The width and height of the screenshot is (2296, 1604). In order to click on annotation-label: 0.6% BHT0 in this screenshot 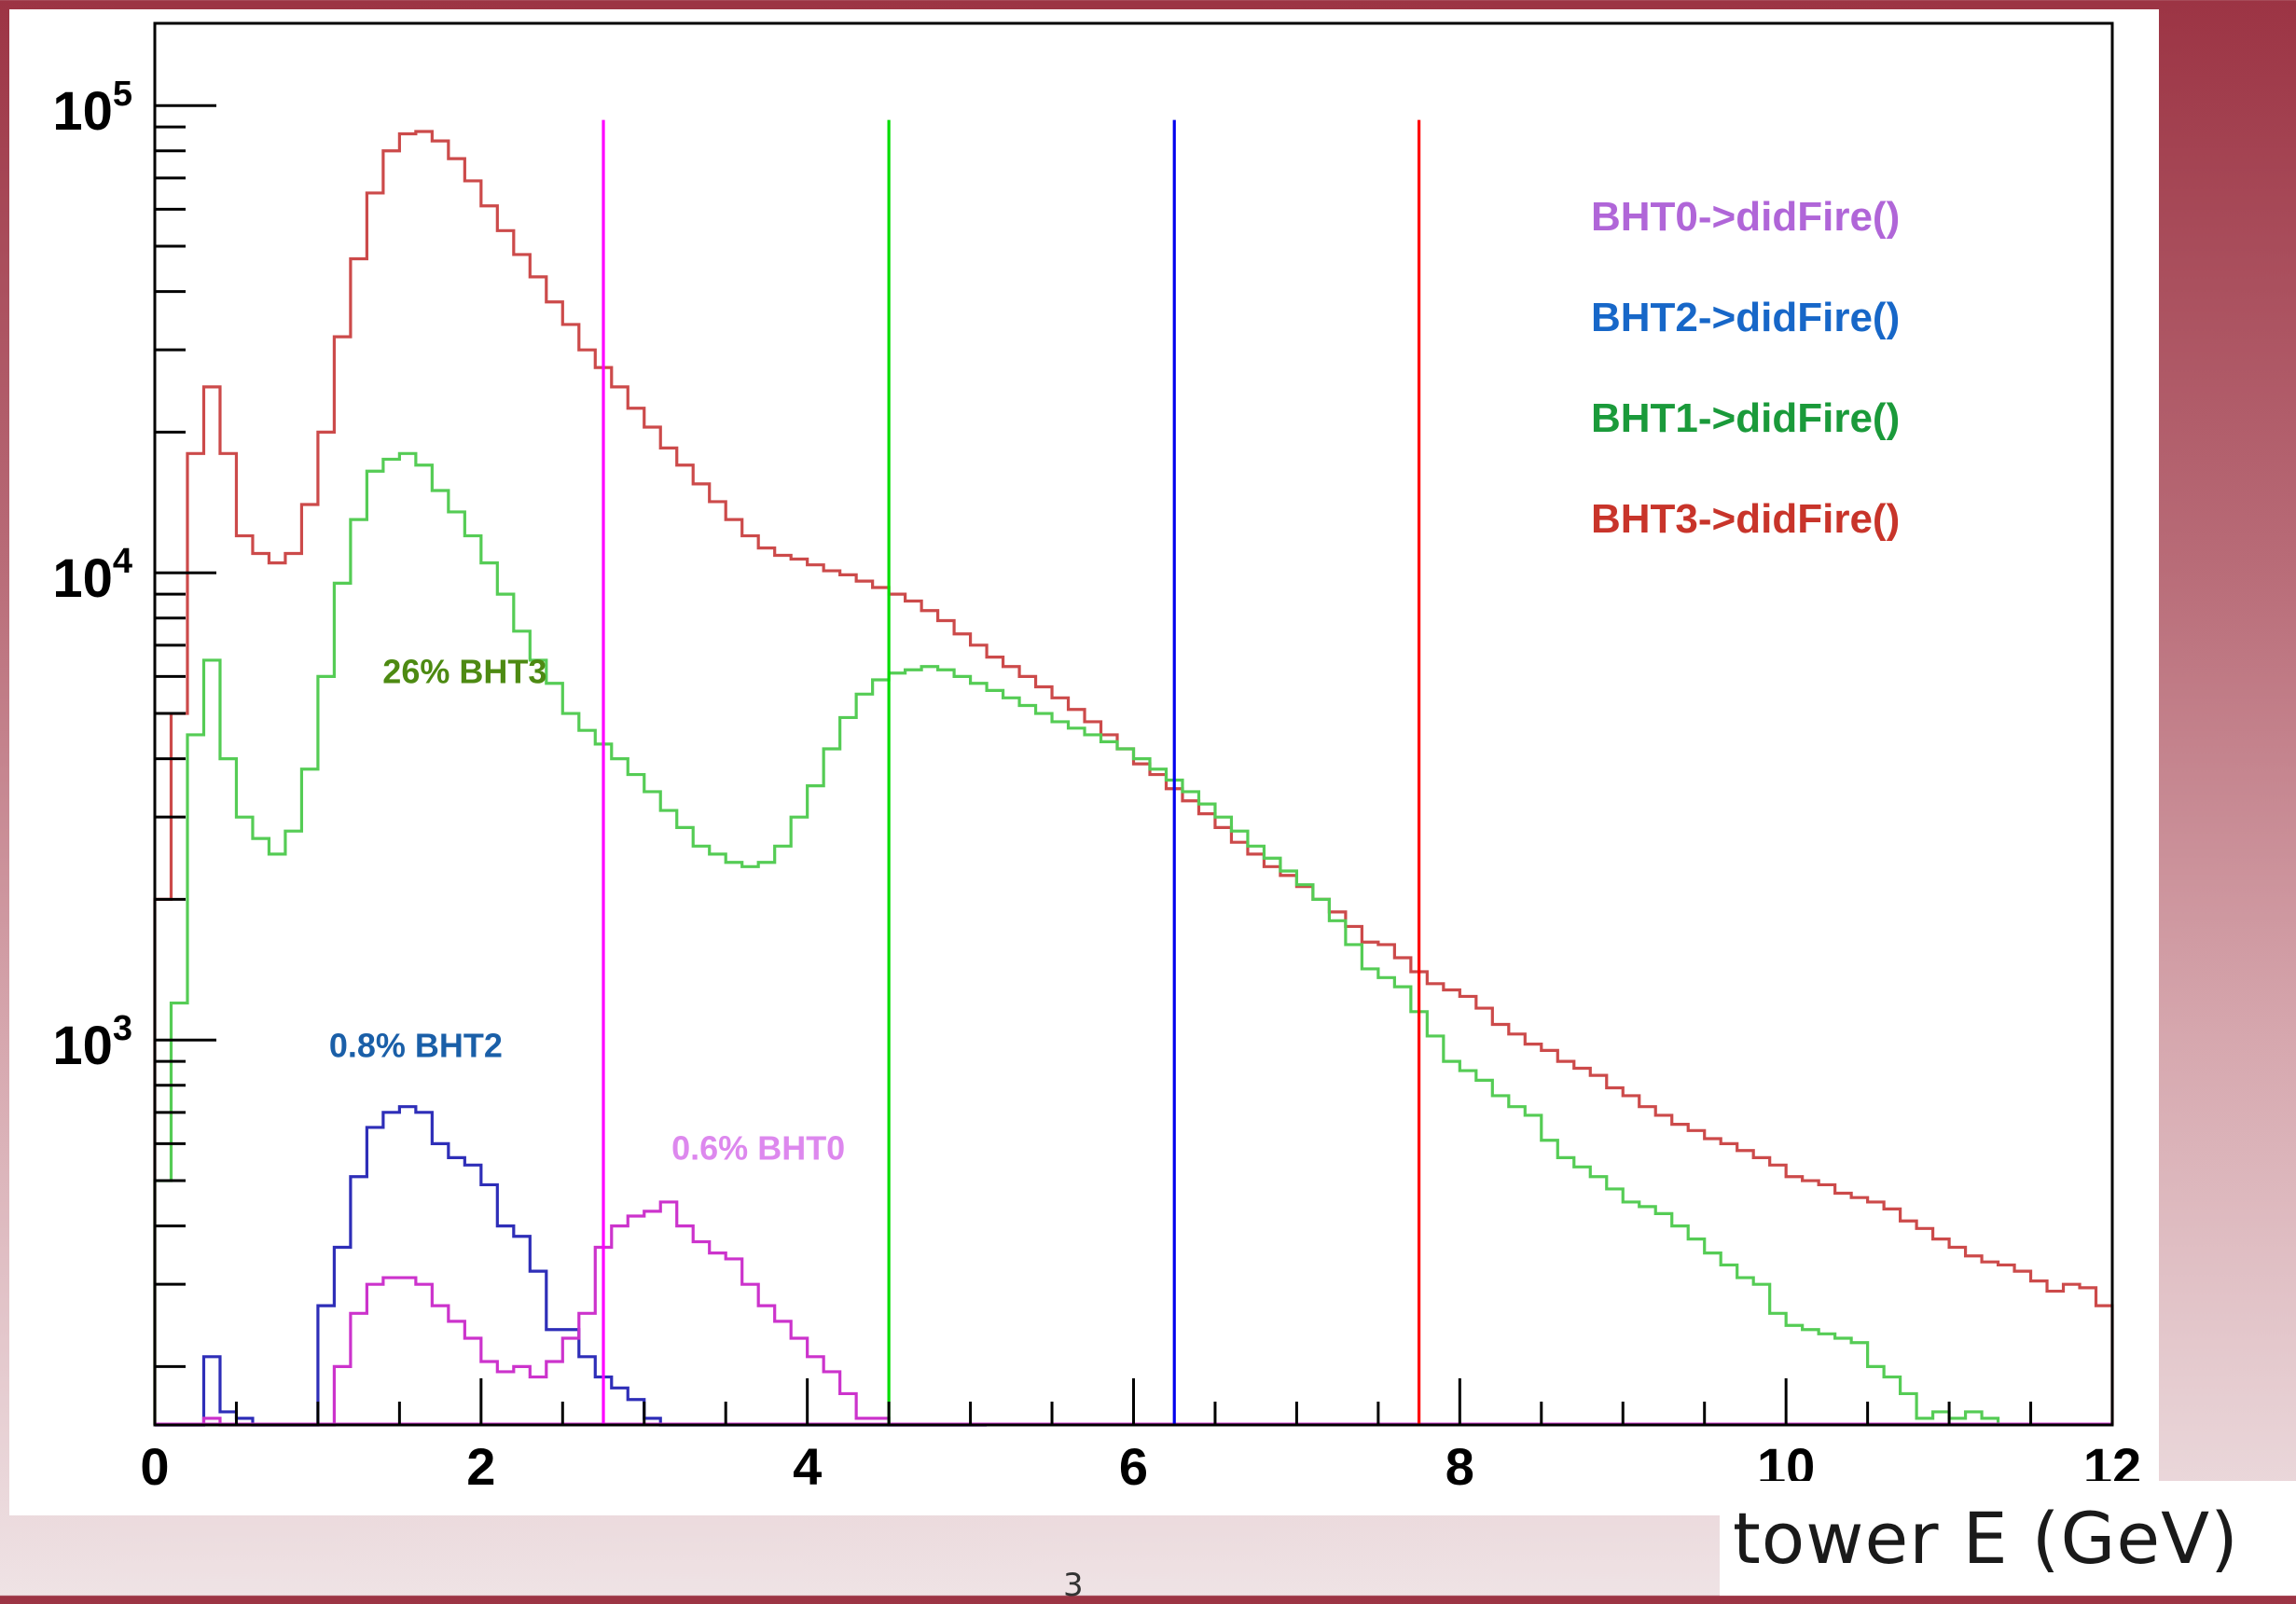, I will do `click(758, 1148)`.